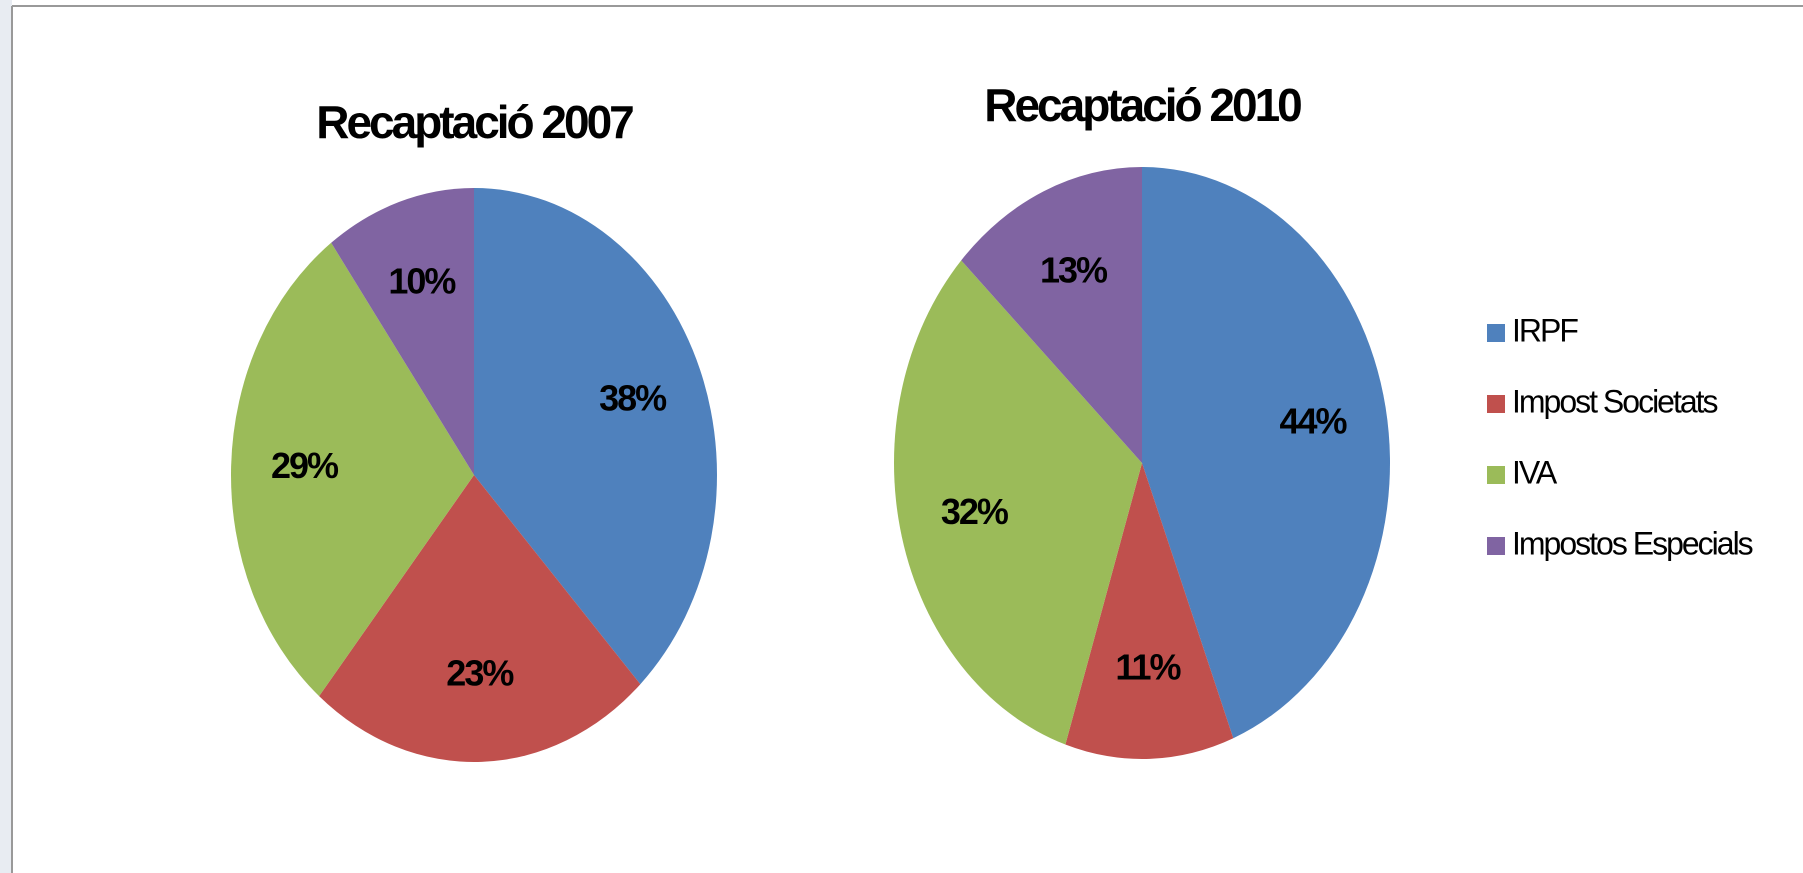 The height and width of the screenshot is (873, 1803). What do you see at coordinates (1074, 269) in the screenshot?
I see `value-label: 13%` at bounding box center [1074, 269].